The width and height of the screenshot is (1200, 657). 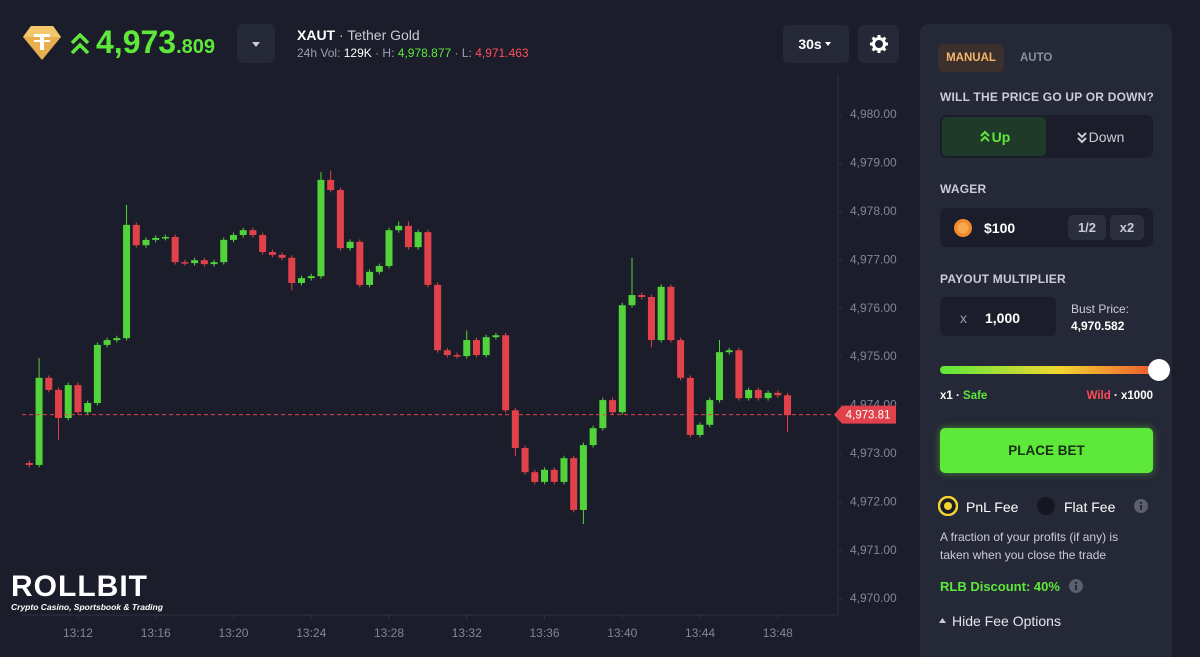 What do you see at coordinates (984, 136) in the screenshot?
I see `up-icon` at bounding box center [984, 136].